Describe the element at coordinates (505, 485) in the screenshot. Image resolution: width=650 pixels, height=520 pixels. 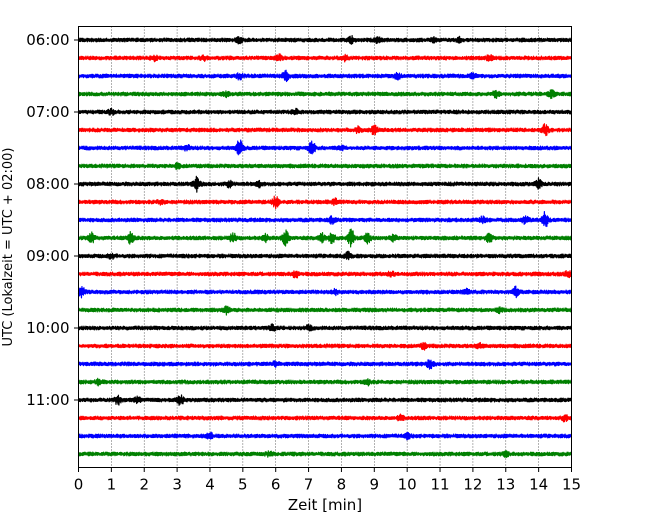
I see `x-tick-label: 13` at that location.